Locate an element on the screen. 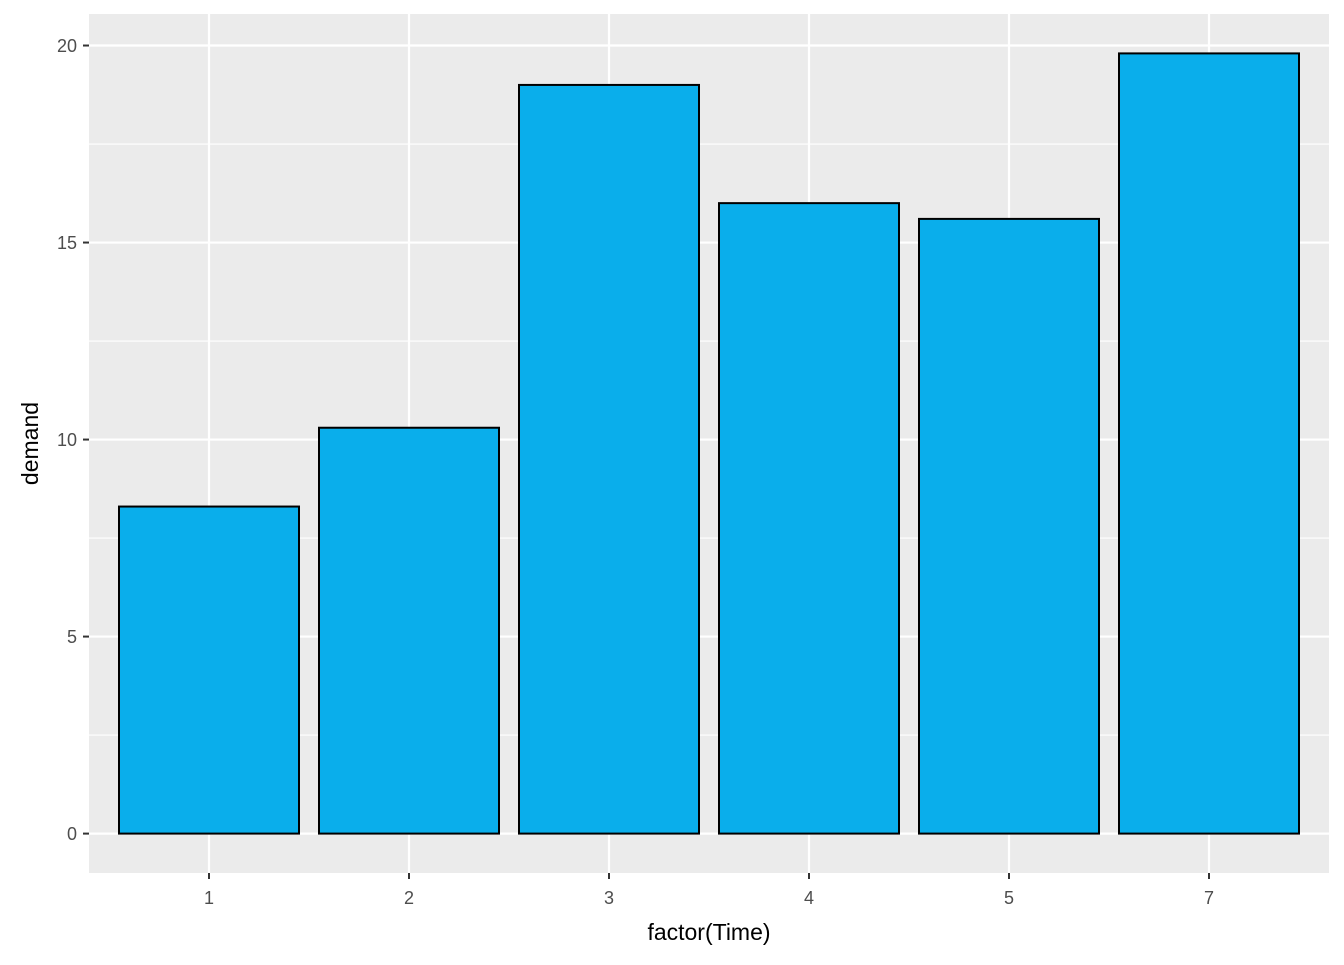  x-tick-label: 4 is located at coordinates (809, 898).